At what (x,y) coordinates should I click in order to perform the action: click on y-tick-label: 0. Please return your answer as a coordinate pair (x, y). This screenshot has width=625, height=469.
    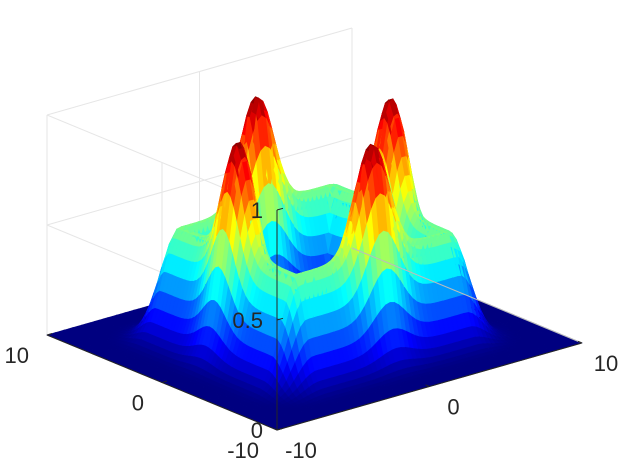
    Looking at the image, I should click on (138, 403).